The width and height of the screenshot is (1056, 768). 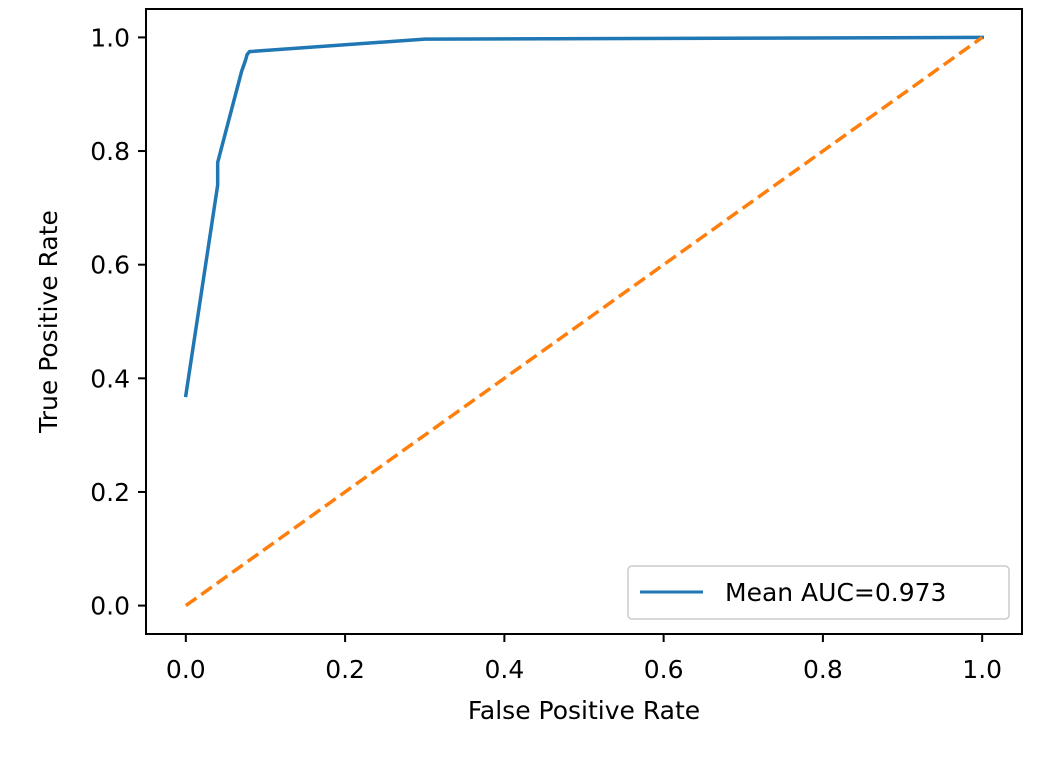 What do you see at coordinates (982, 669) in the screenshot?
I see `x-tick-label: 1.0` at bounding box center [982, 669].